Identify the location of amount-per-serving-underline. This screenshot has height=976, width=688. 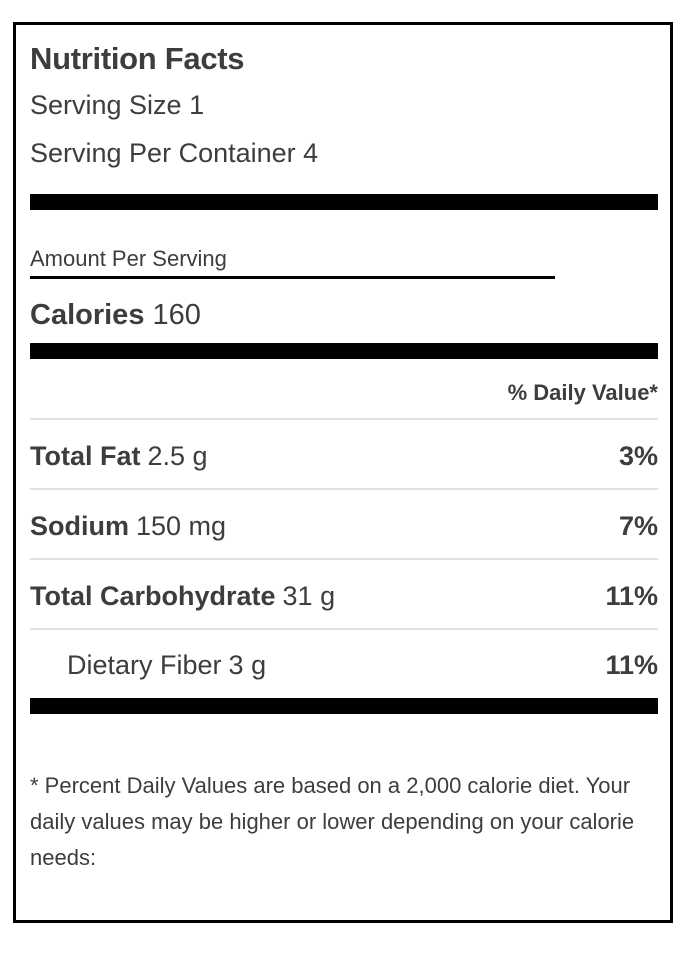
(292, 277).